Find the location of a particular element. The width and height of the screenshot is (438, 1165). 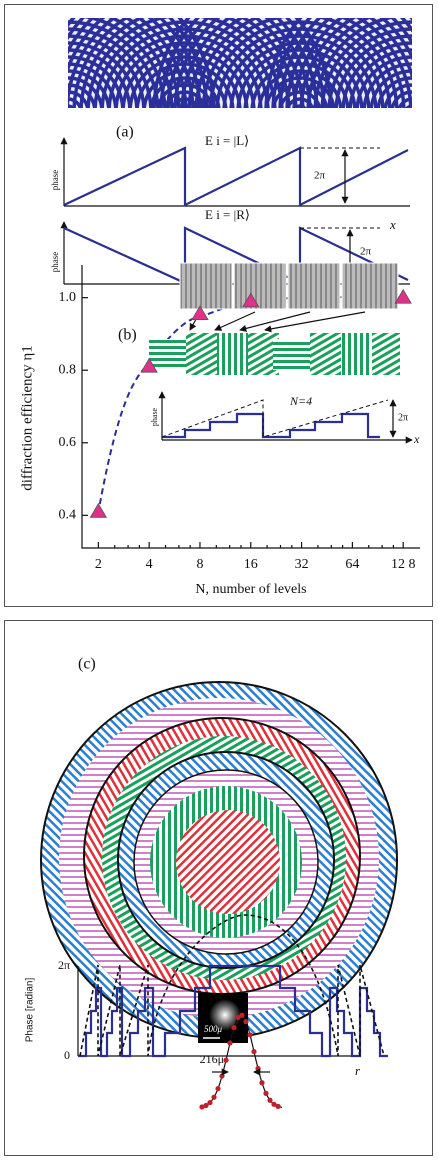

x-tick-label: 4 is located at coordinates (149, 564).